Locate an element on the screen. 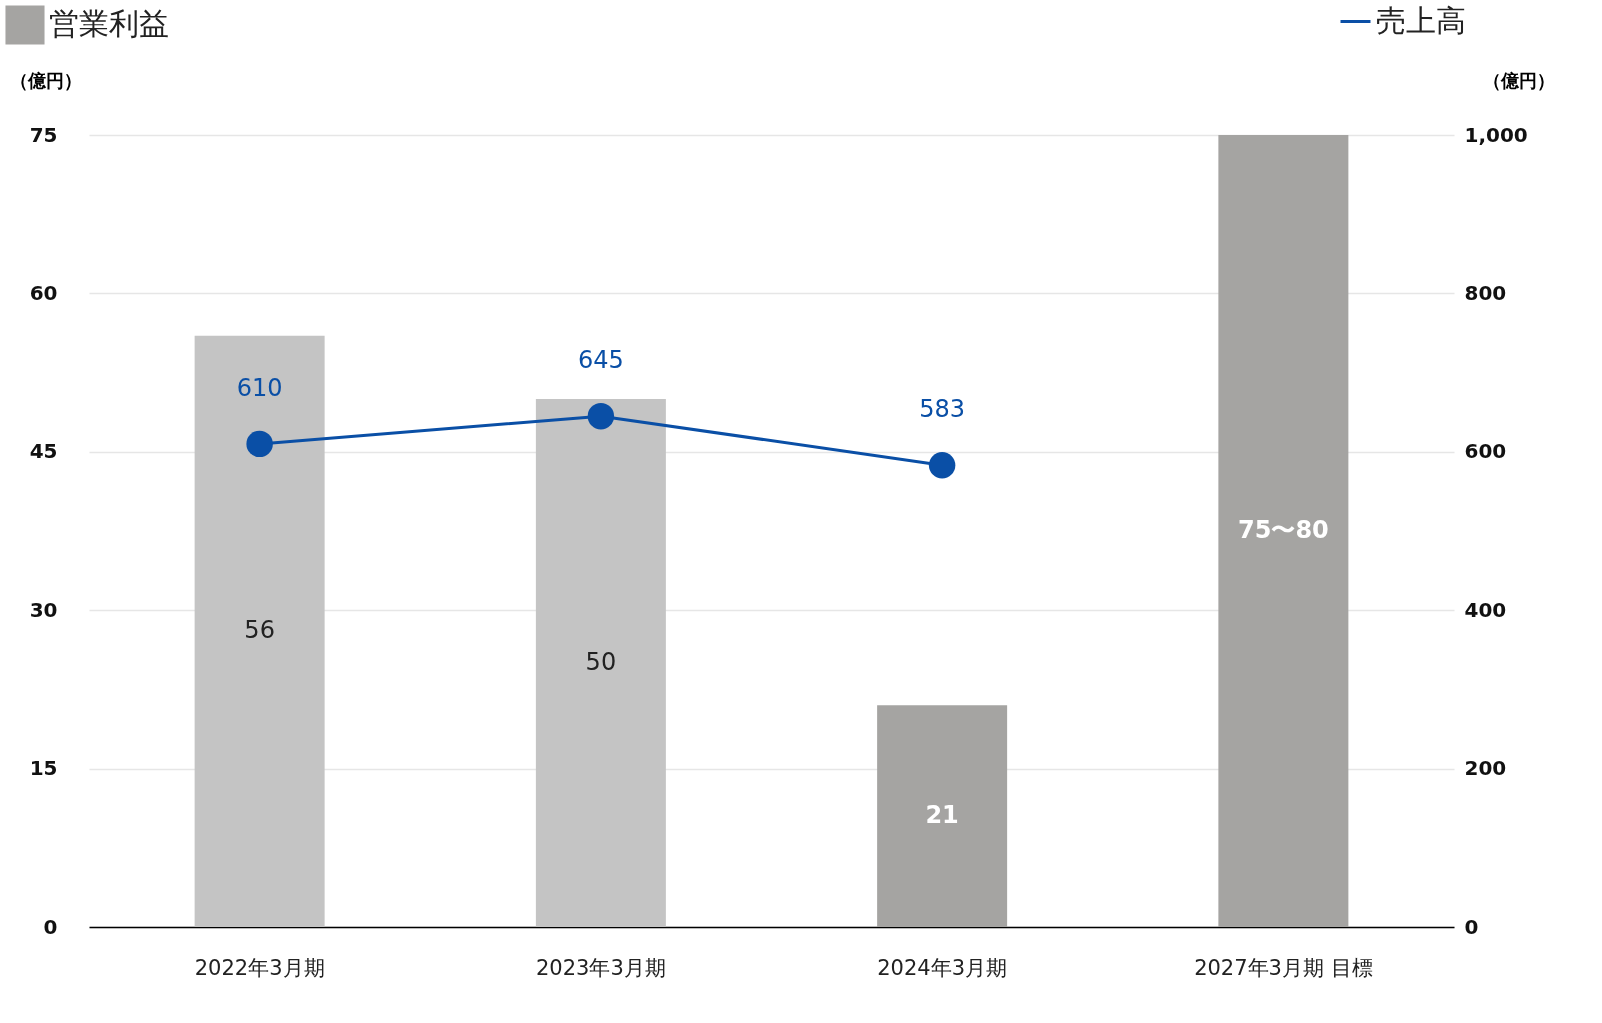 The image size is (1602, 1023). data-label: 610 is located at coordinates (259, 387).